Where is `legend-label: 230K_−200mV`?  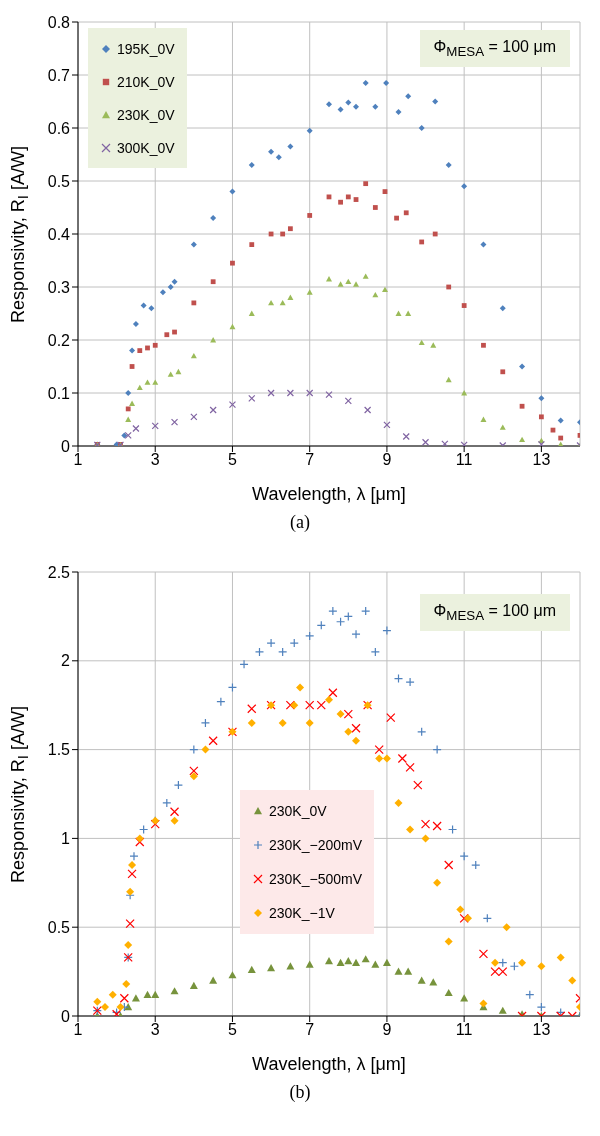 legend-label: 230K_−200mV is located at coordinates (316, 845).